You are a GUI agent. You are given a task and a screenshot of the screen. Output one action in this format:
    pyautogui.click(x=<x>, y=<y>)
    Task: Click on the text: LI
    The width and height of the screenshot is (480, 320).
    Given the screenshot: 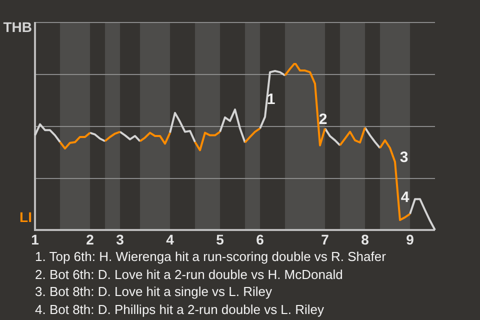 What is the action you would take?
    pyautogui.click(x=26, y=216)
    